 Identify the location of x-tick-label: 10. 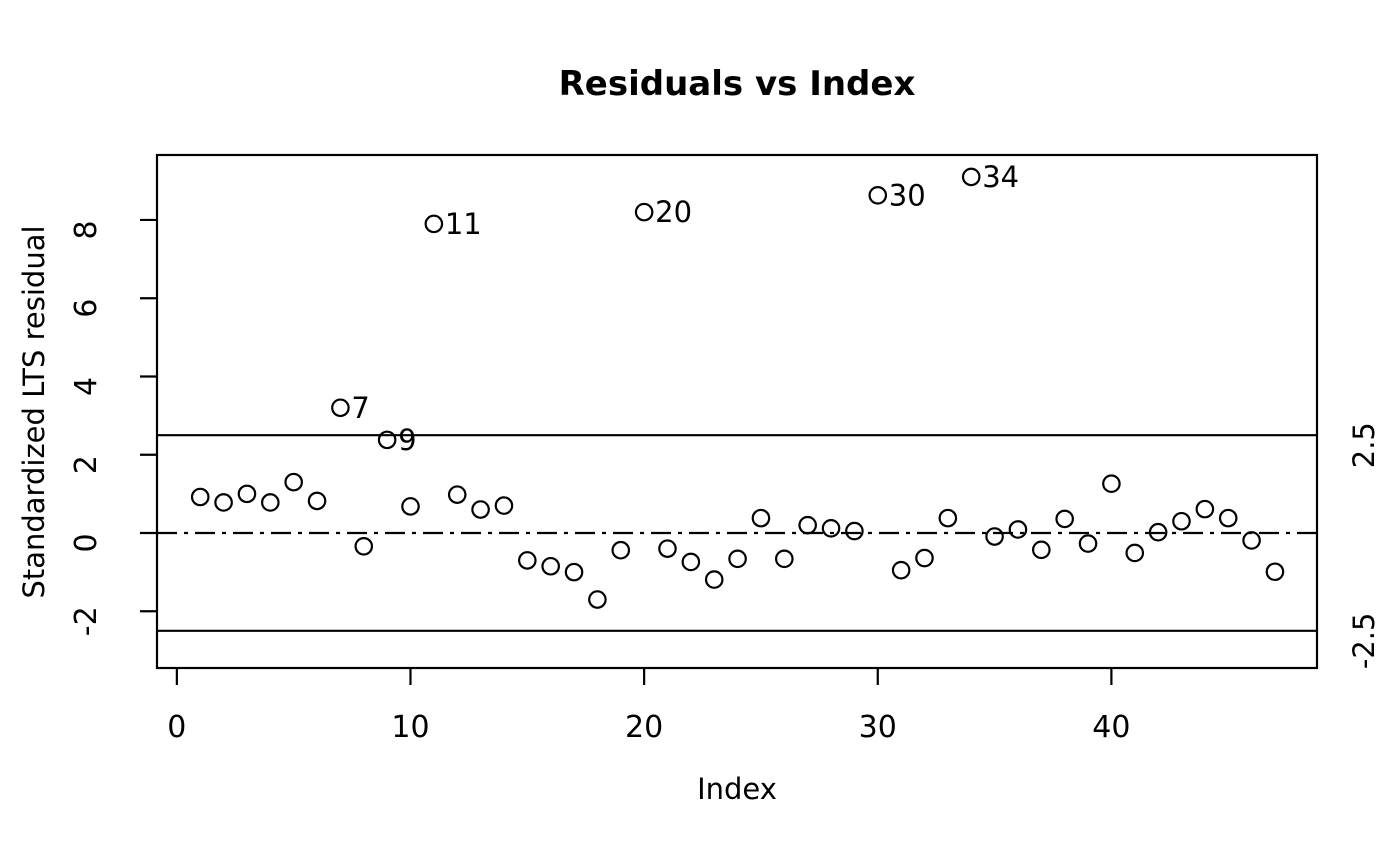
(410, 727).